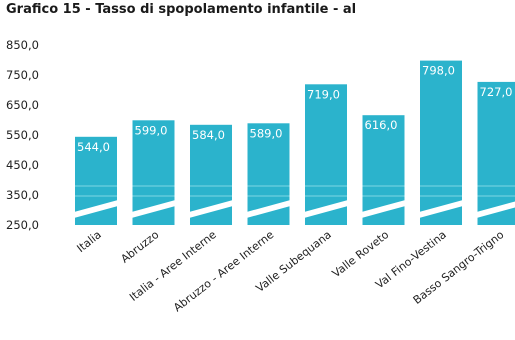 This screenshot has width=515, height=340. Describe the element at coordinates (139, 247) in the screenshot. I see `x-tick-label: Abruzzo` at that location.